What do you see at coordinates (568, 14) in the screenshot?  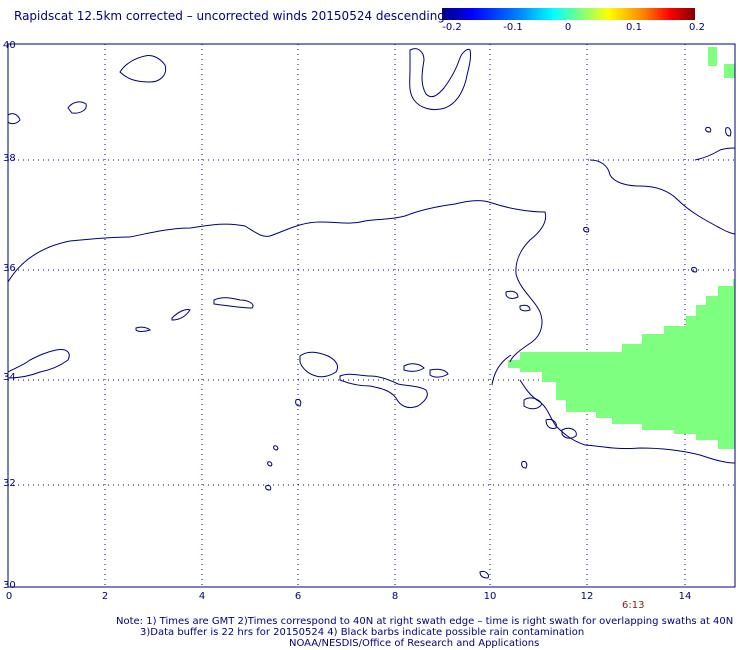 I see `colorbar` at bounding box center [568, 14].